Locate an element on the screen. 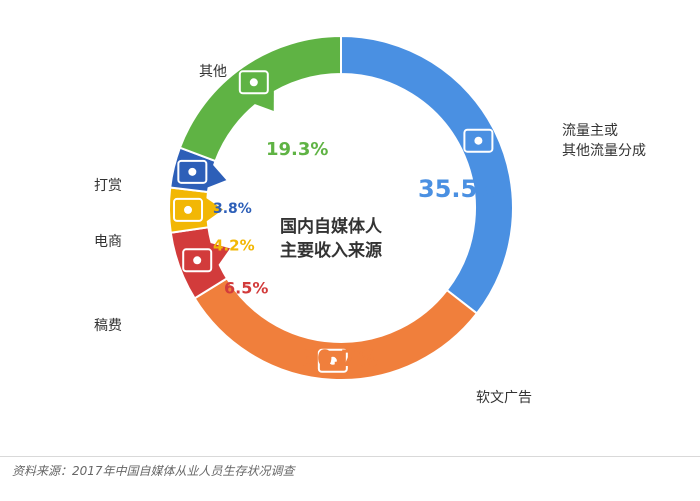  slice-percent-label: 30.7% is located at coordinates (340, 359).